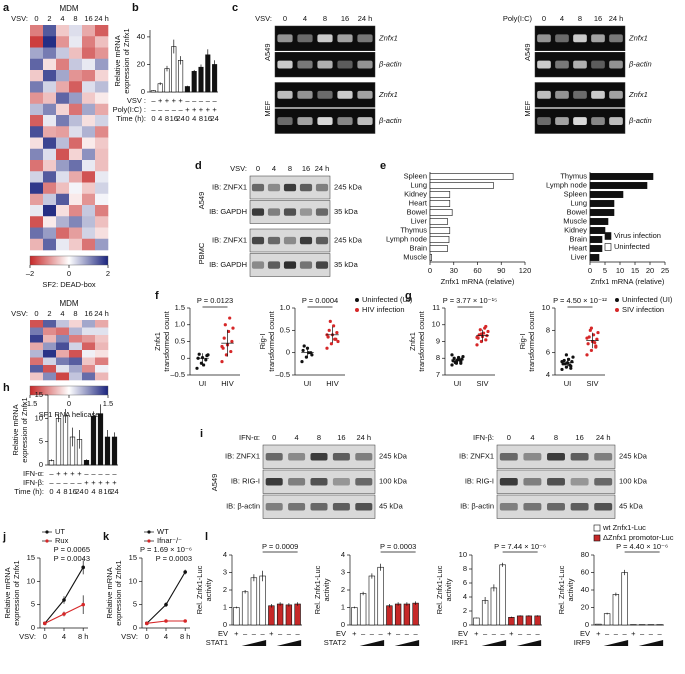 The image size is (685, 674). I want to click on lane-header: IFN-β:, so click(483, 437).